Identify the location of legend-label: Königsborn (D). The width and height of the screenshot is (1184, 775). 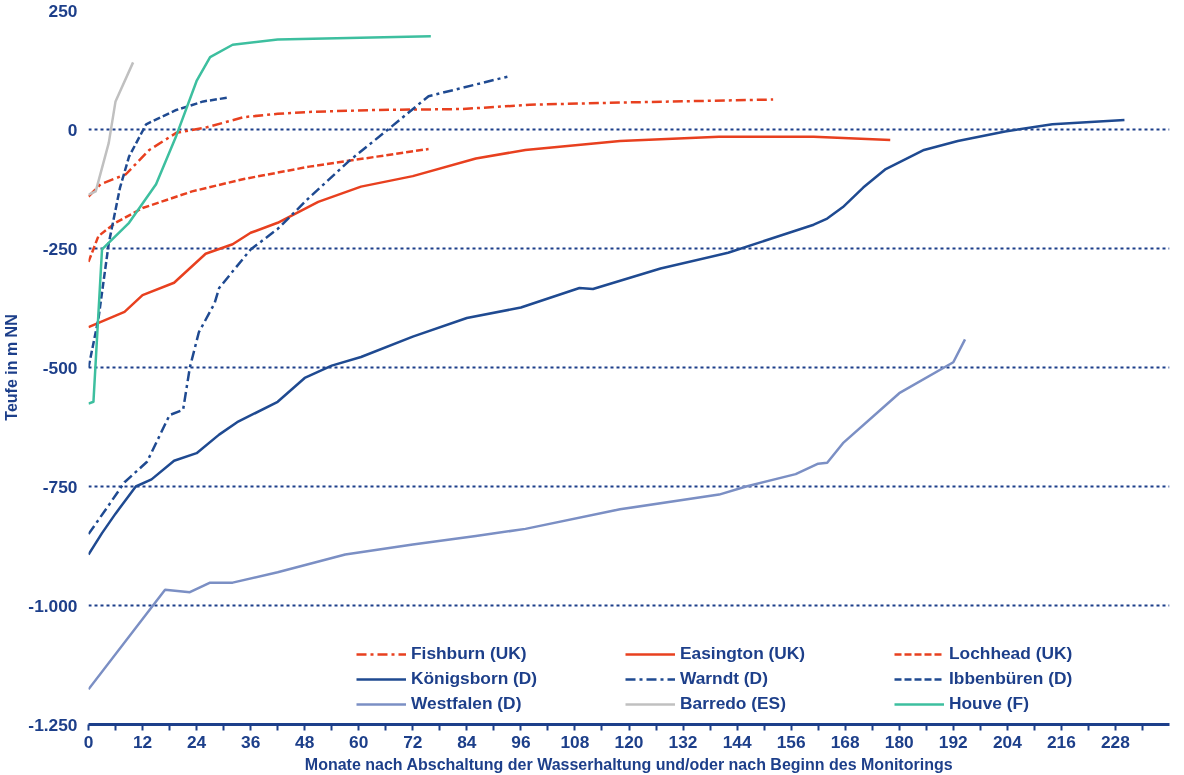
(475, 678).